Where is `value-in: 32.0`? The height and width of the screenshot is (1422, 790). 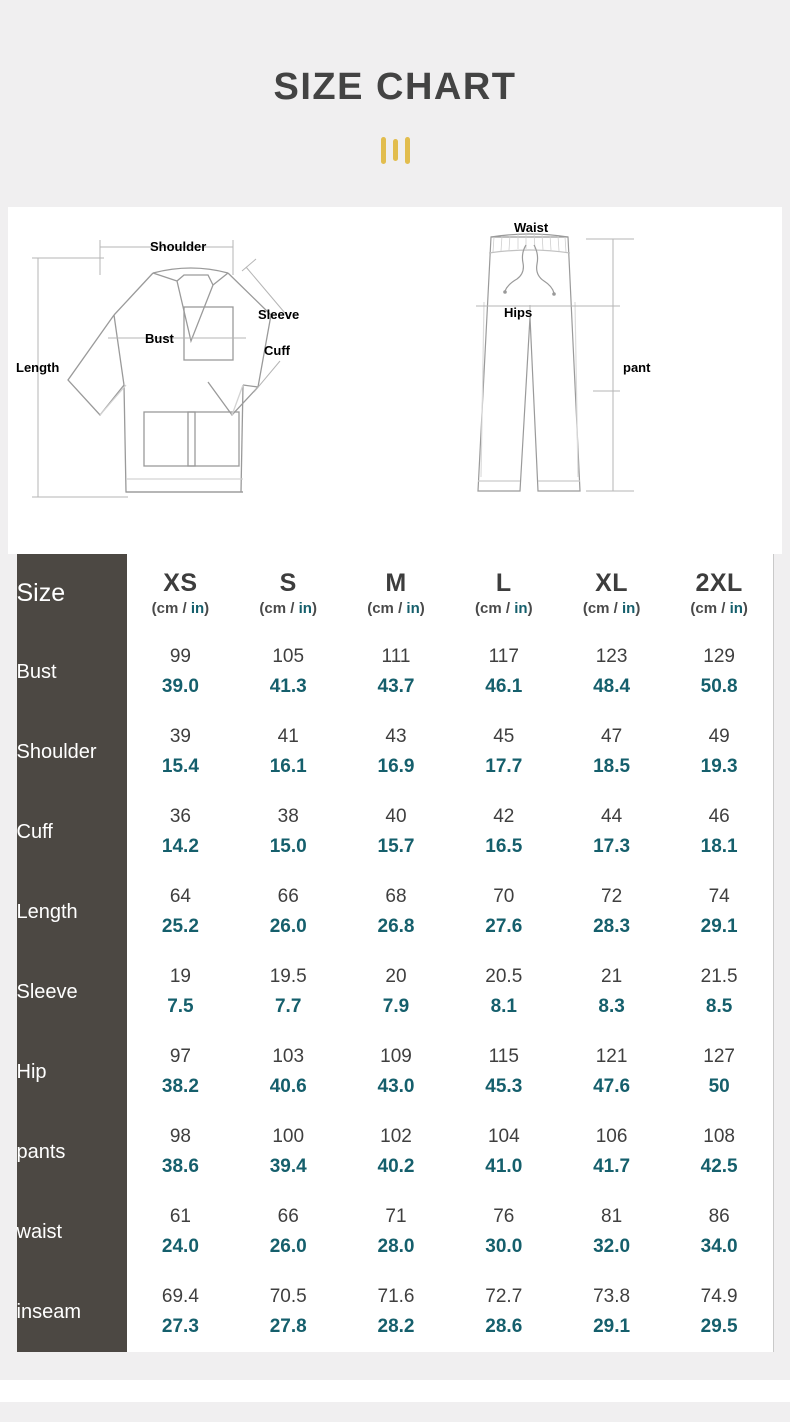
value-in: 32.0 is located at coordinates (612, 1246).